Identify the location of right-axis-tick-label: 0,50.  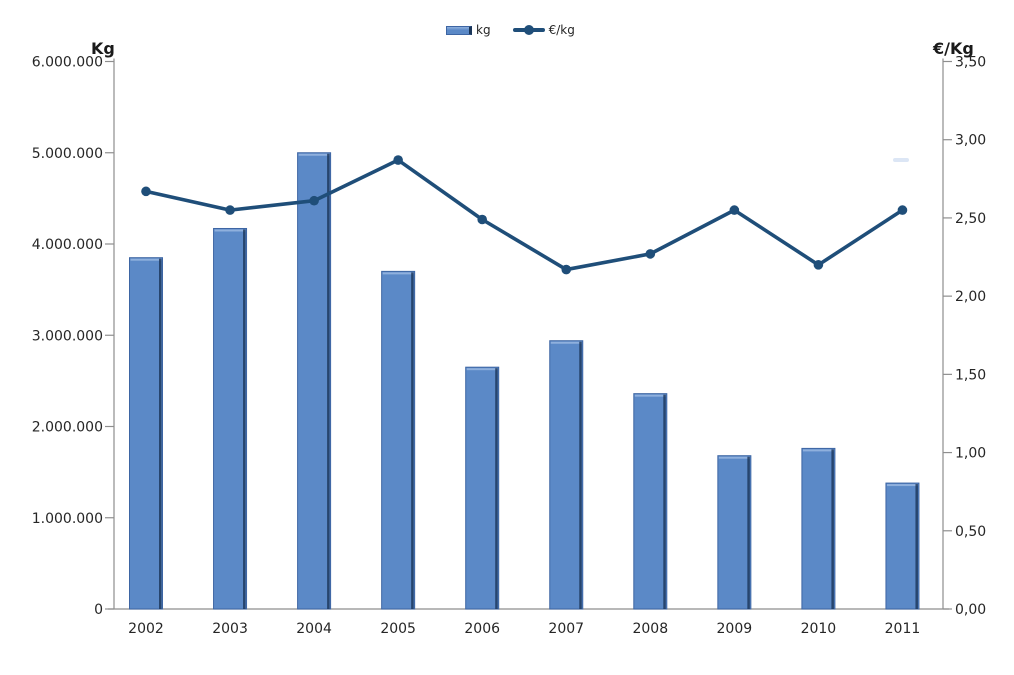
(970, 532).